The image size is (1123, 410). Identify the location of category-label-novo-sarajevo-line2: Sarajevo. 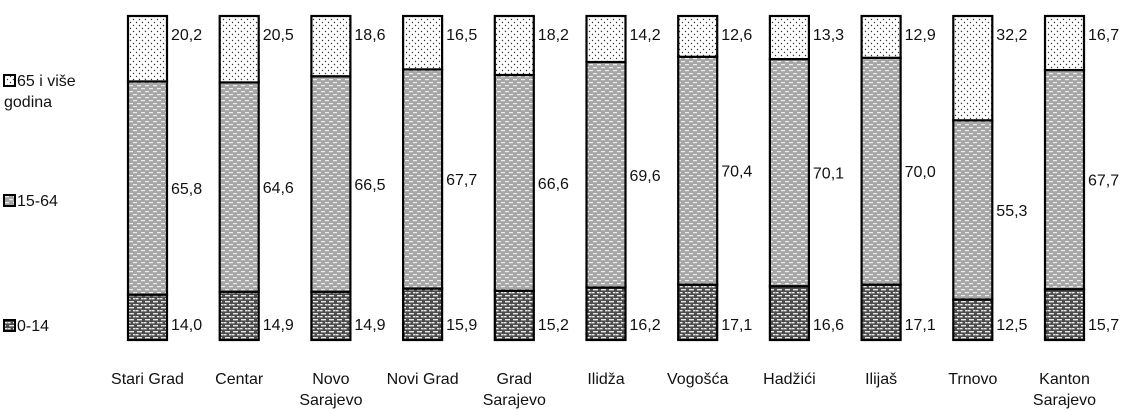
(330, 400).